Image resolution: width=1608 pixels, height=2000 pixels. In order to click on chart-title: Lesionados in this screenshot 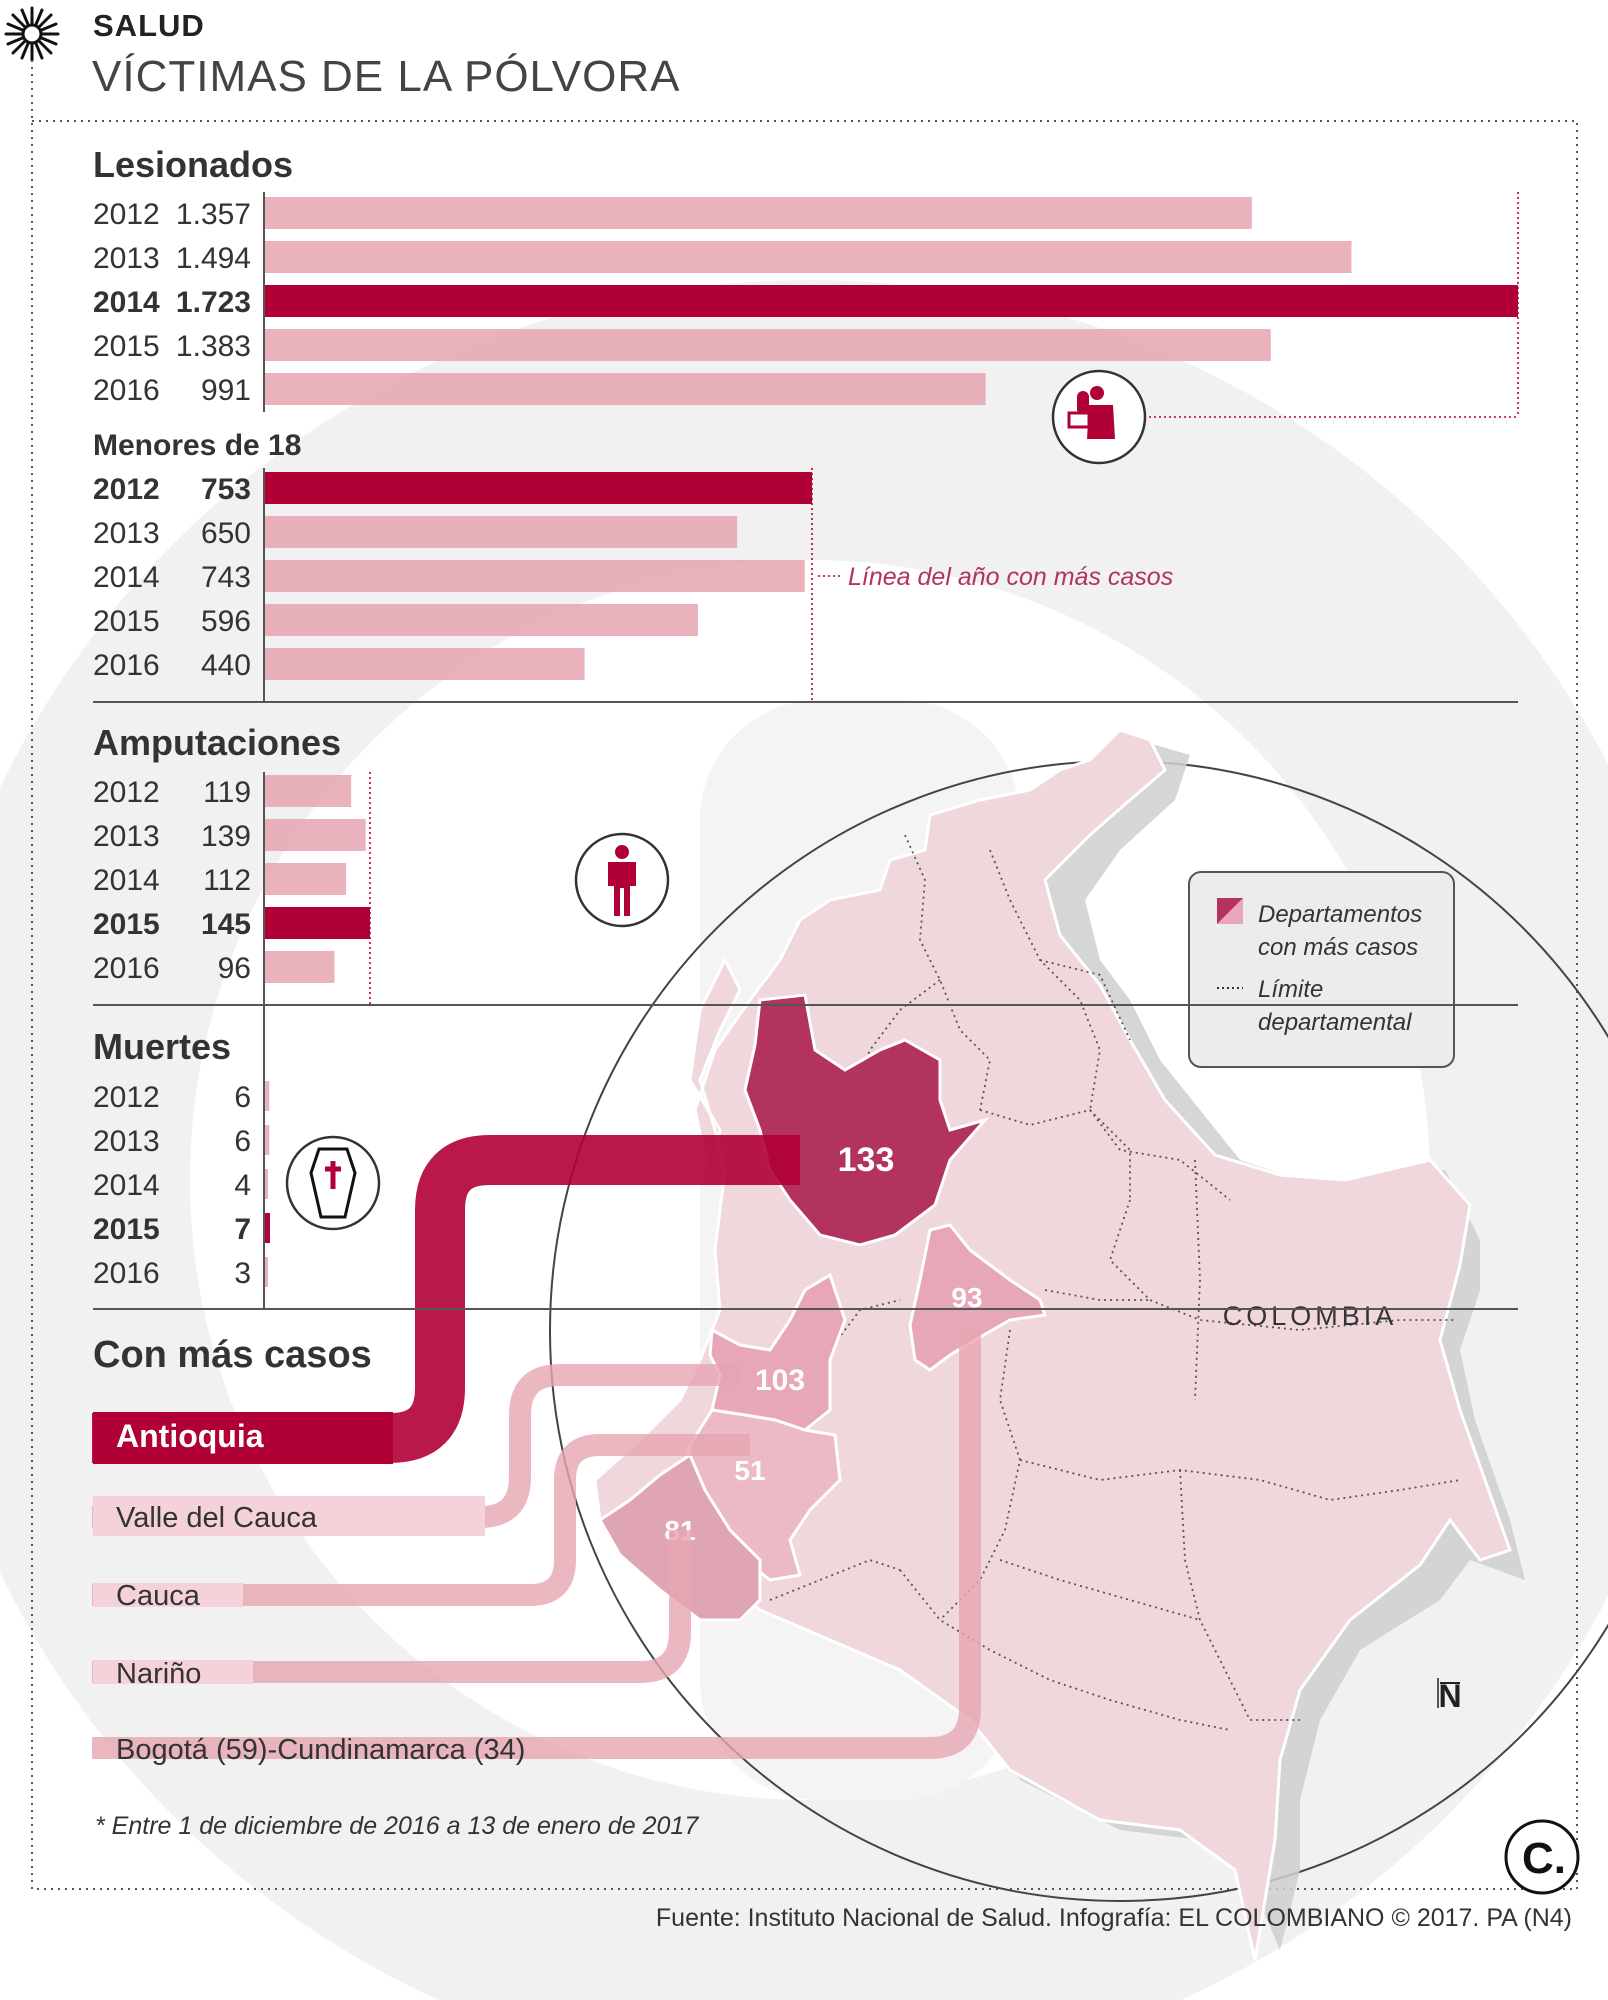, I will do `click(193, 164)`.